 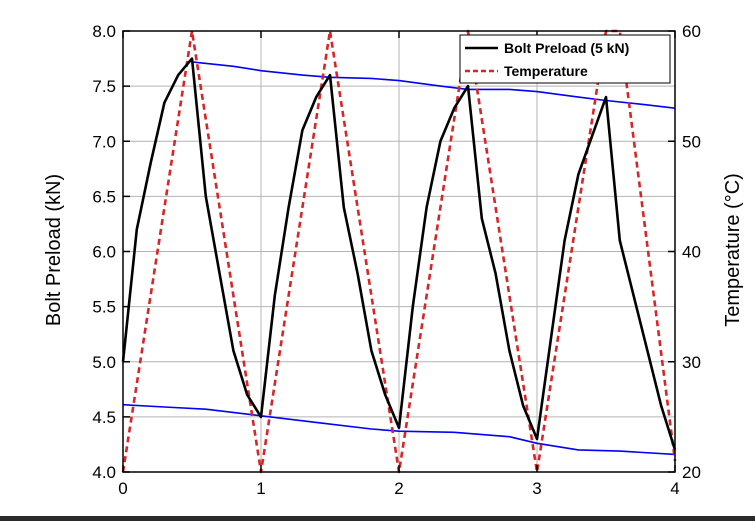 What do you see at coordinates (566, 48) in the screenshot?
I see `legend-label-preload: Bolt Preload (5 kN)` at bounding box center [566, 48].